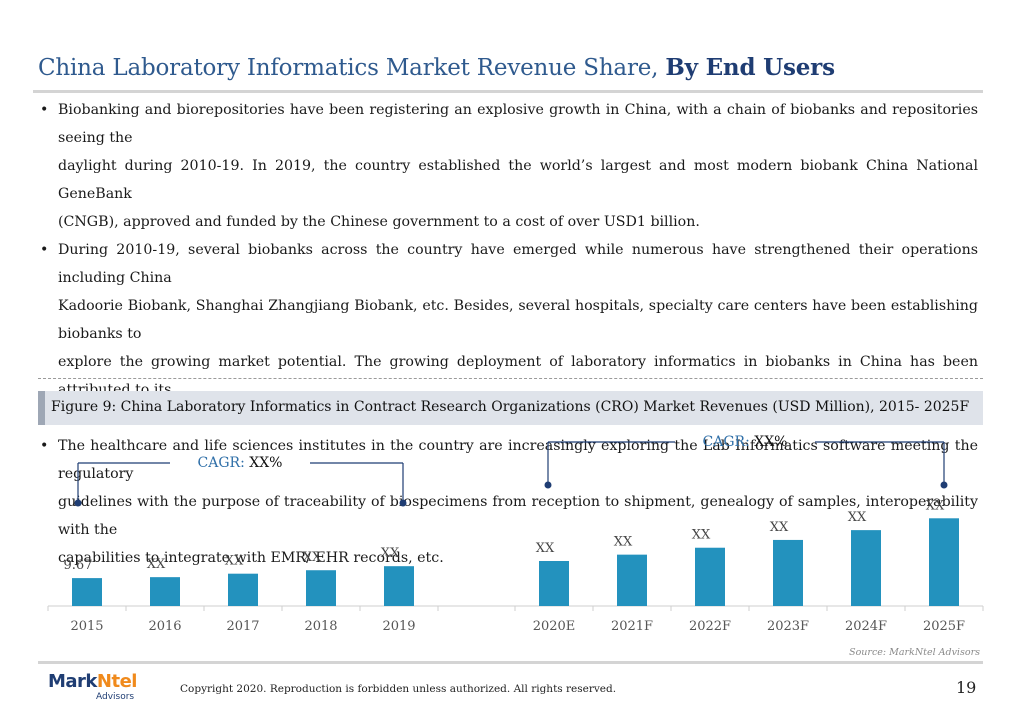  What do you see at coordinates (788, 572) in the screenshot?
I see `bar-2023F` at bounding box center [788, 572].